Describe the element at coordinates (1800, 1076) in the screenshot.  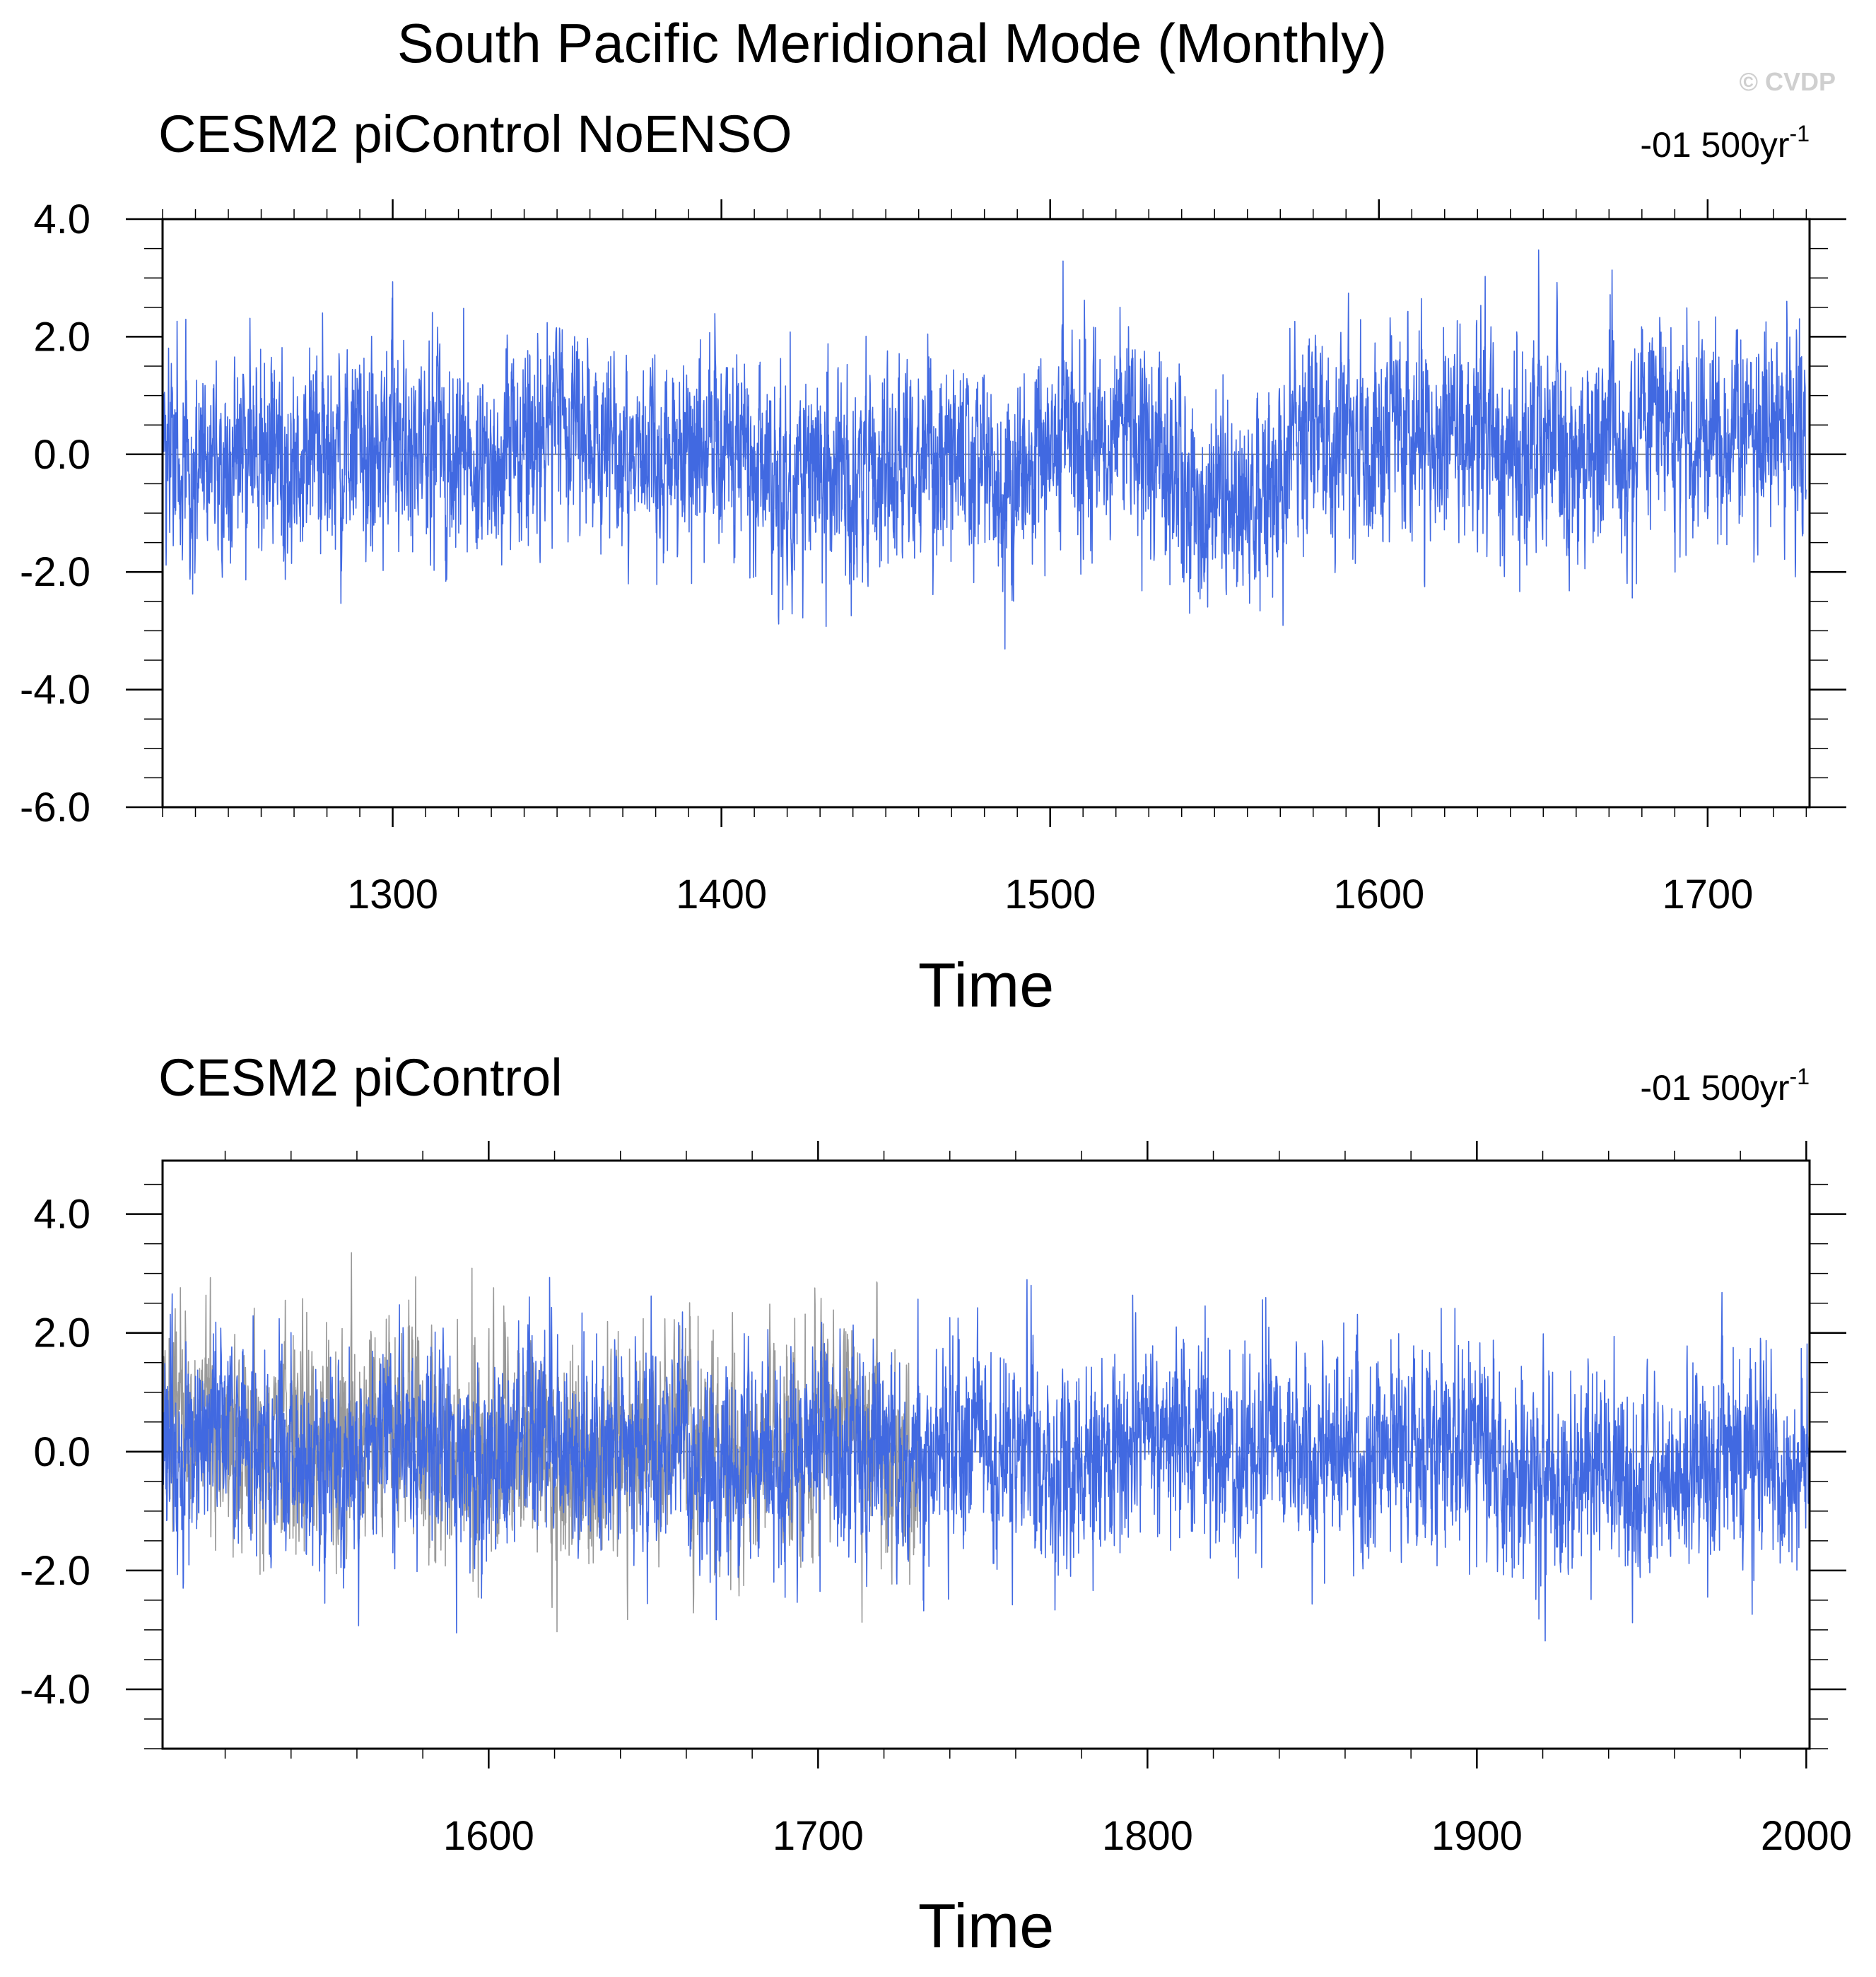
I see `panel-picontrol-subtitle-sup: -1` at that location.